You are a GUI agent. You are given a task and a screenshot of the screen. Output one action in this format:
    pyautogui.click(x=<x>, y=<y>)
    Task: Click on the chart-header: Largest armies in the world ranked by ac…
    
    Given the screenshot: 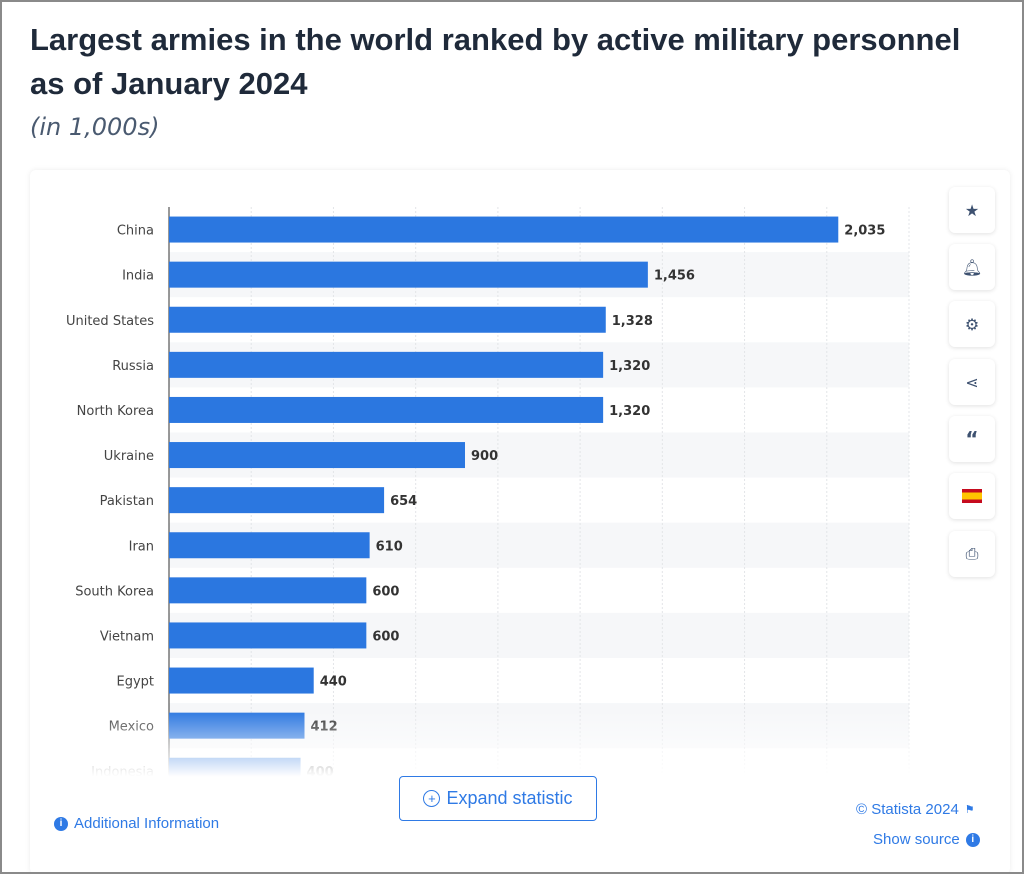 What is the action you would take?
    pyautogui.click(x=510, y=80)
    